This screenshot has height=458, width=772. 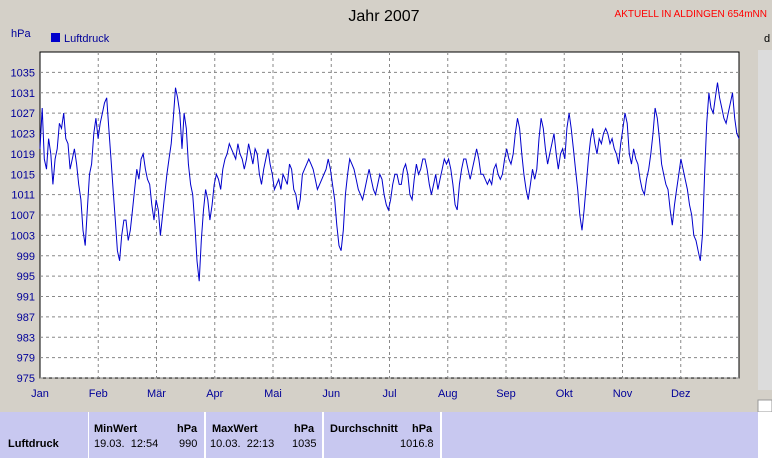 I want to click on y-tick-label: 975, so click(x=26, y=379).